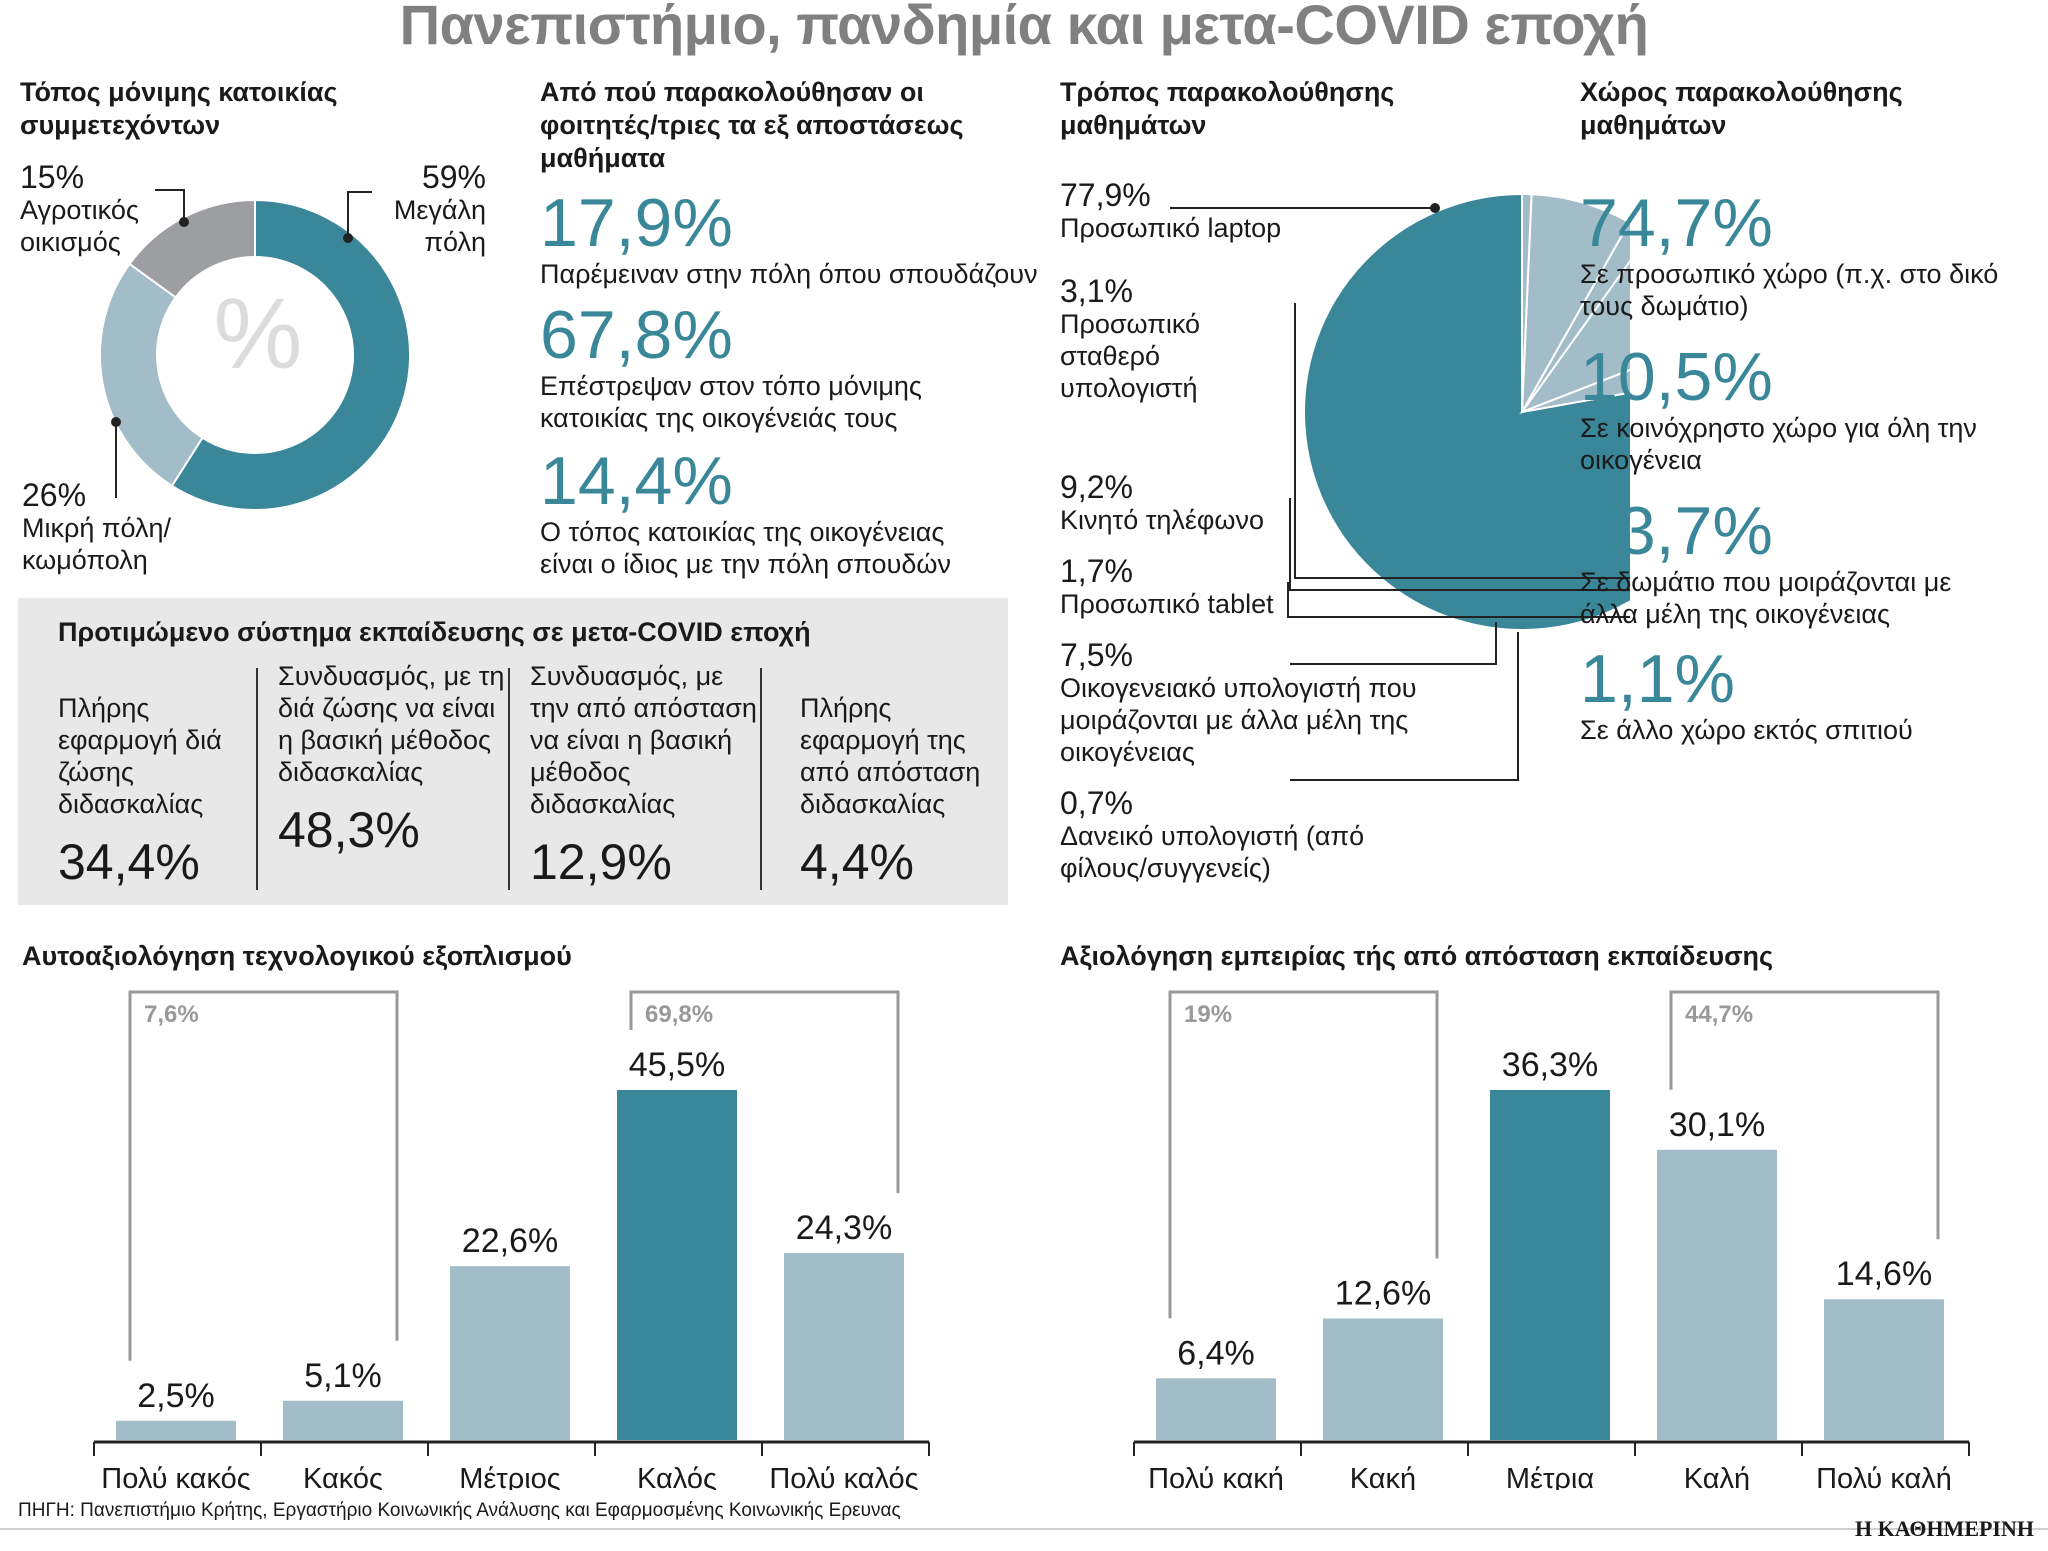  Describe the element at coordinates (1657, 679) in the screenshot. I see `space-value: 1,1%` at that location.